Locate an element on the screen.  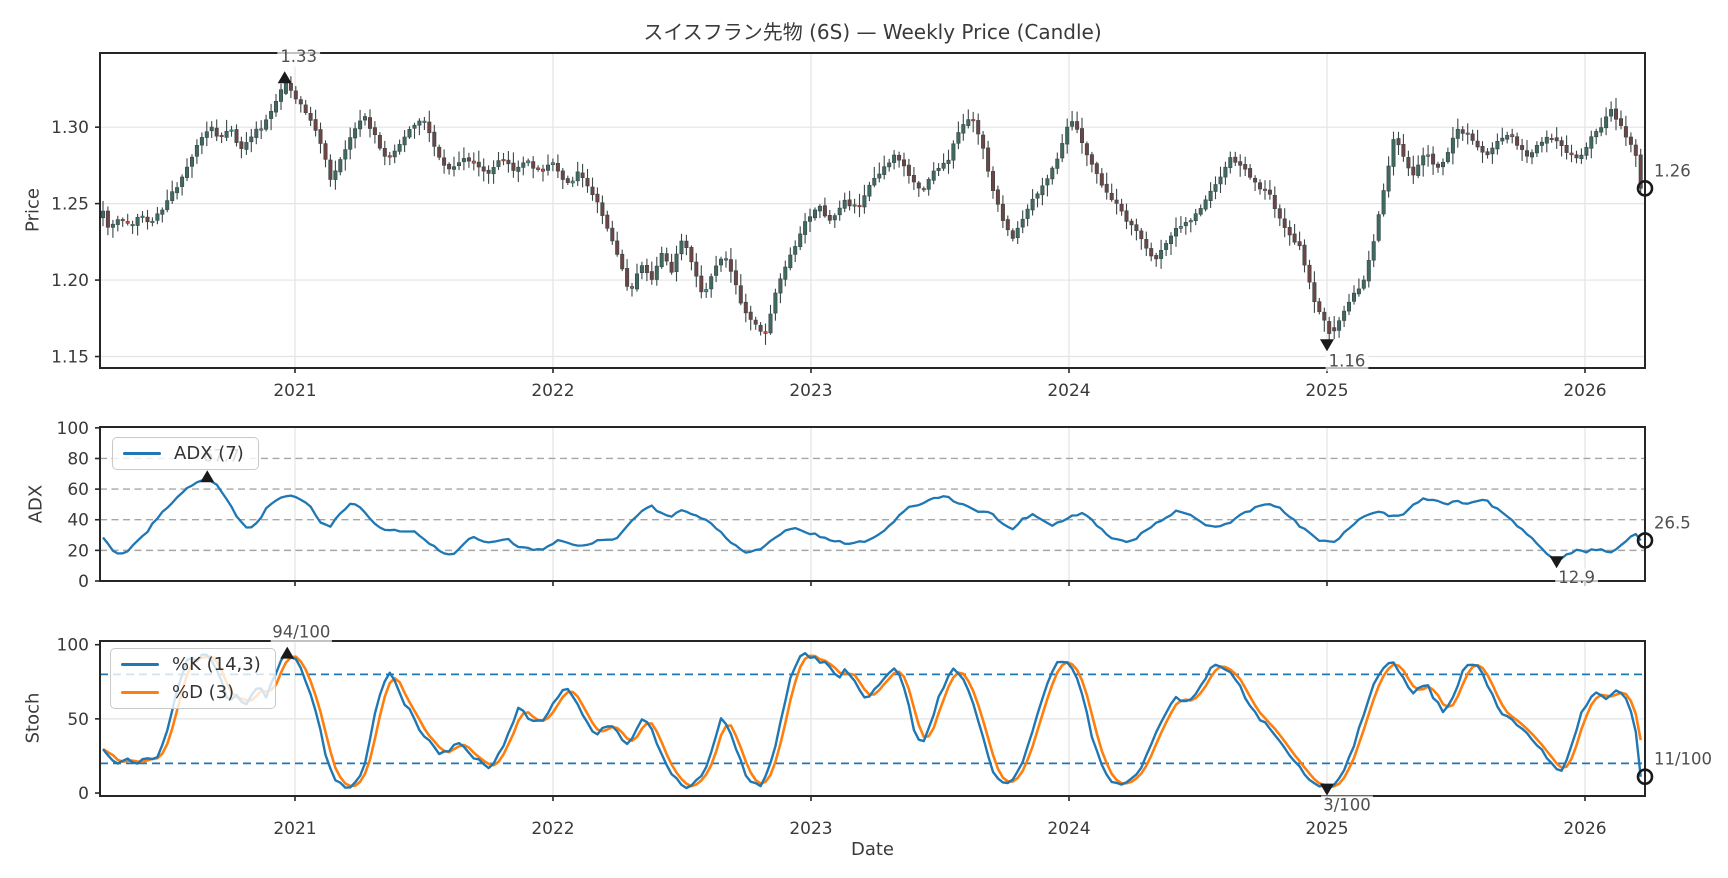
stoch-annotation: 94/100 is located at coordinates (301, 632).